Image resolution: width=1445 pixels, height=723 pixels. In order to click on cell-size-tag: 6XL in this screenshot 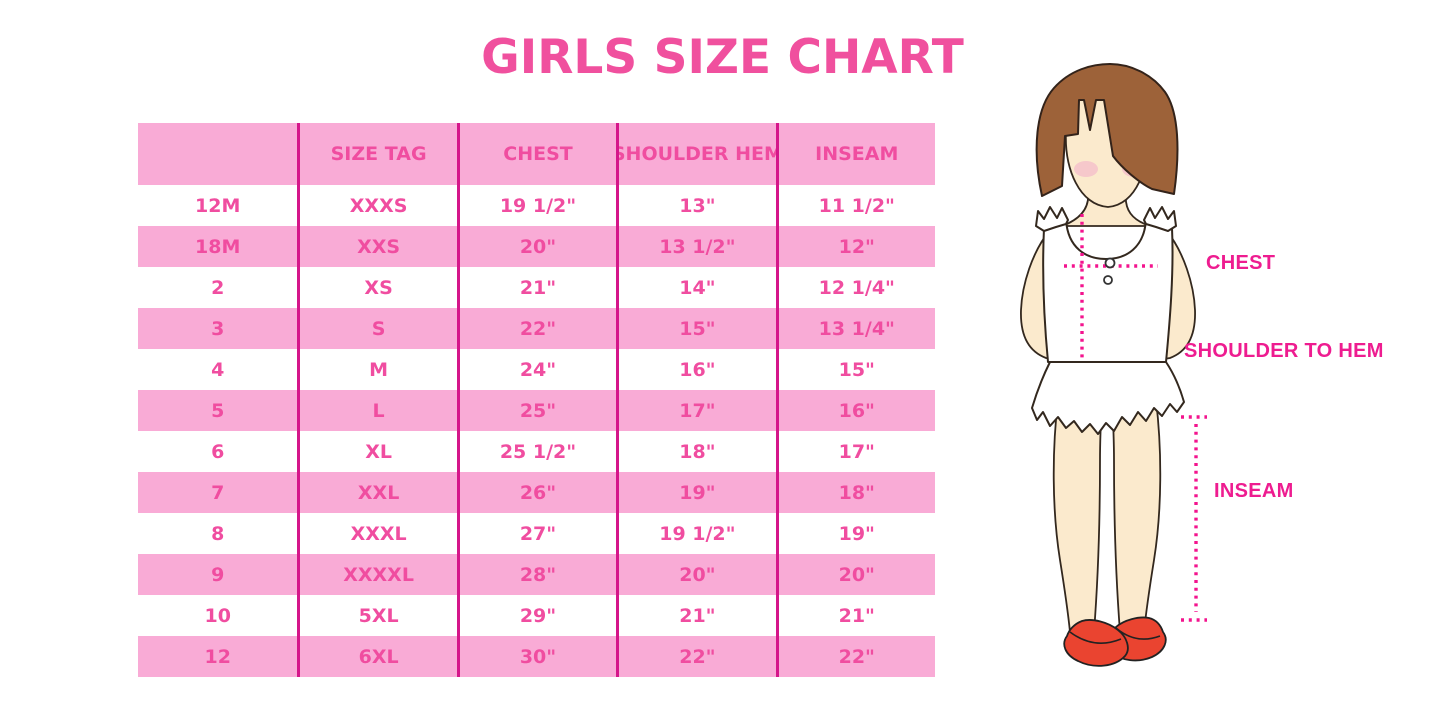, I will do `click(376, 656)`.